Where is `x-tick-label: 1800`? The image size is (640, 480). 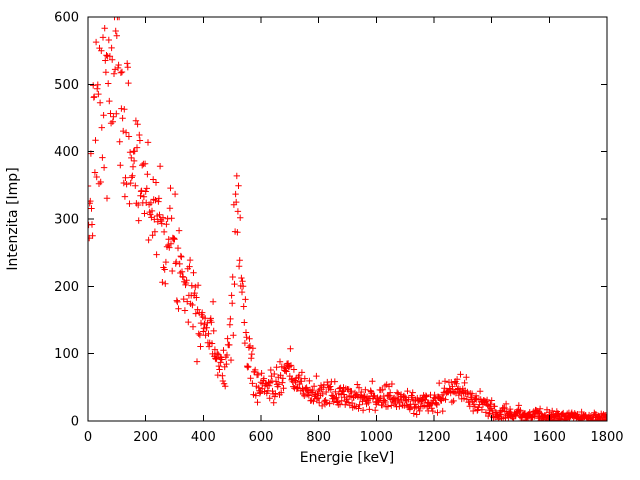
x-tick-label: 1800 is located at coordinates (606, 437).